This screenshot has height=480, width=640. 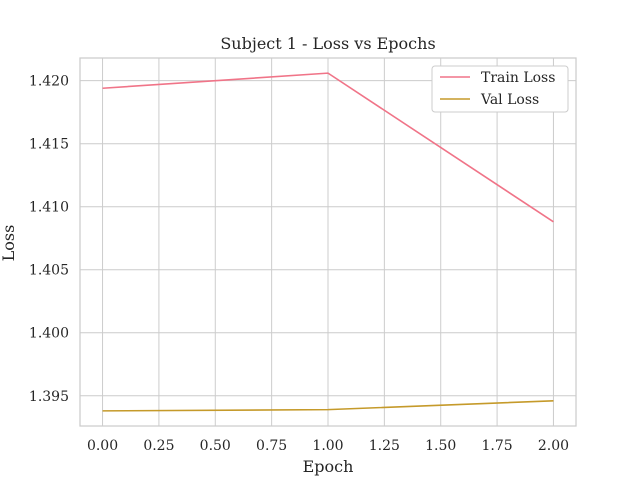 I want to click on x-tick-label: 1.50, so click(x=440, y=446).